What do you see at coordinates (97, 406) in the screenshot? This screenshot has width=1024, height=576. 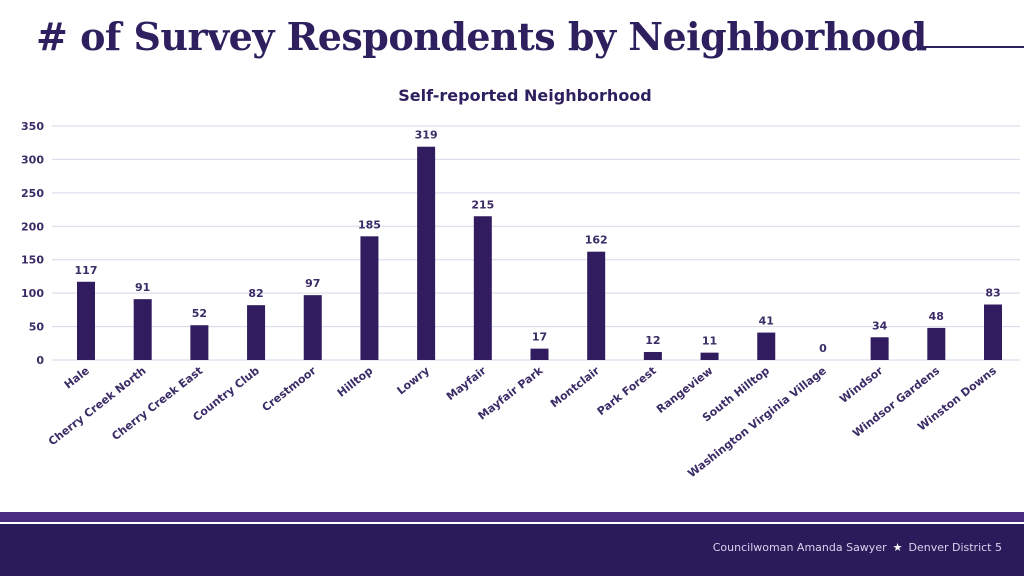 I see `x-tick-label: Cherry Creek North` at bounding box center [97, 406].